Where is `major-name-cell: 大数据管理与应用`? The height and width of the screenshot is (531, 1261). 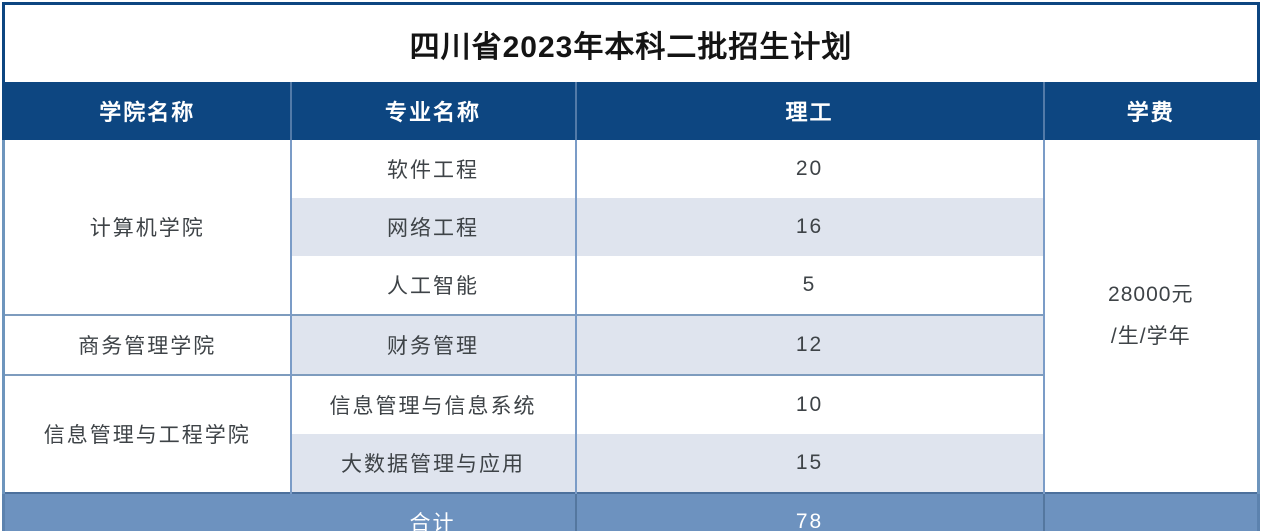
major-name-cell: 大数据管理与应用 is located at coordinates (432, 463).